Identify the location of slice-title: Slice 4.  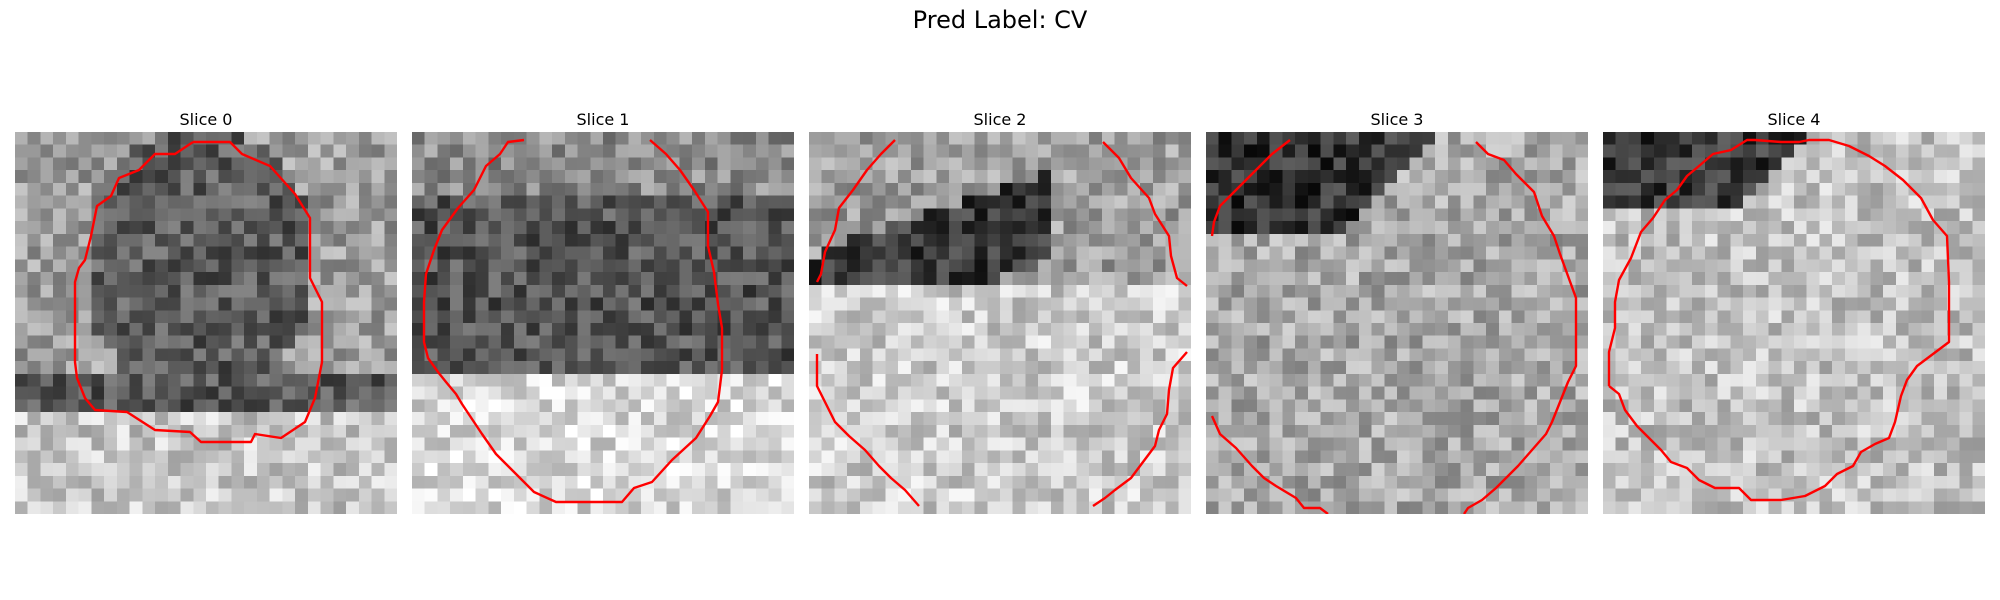
(1794, 119).